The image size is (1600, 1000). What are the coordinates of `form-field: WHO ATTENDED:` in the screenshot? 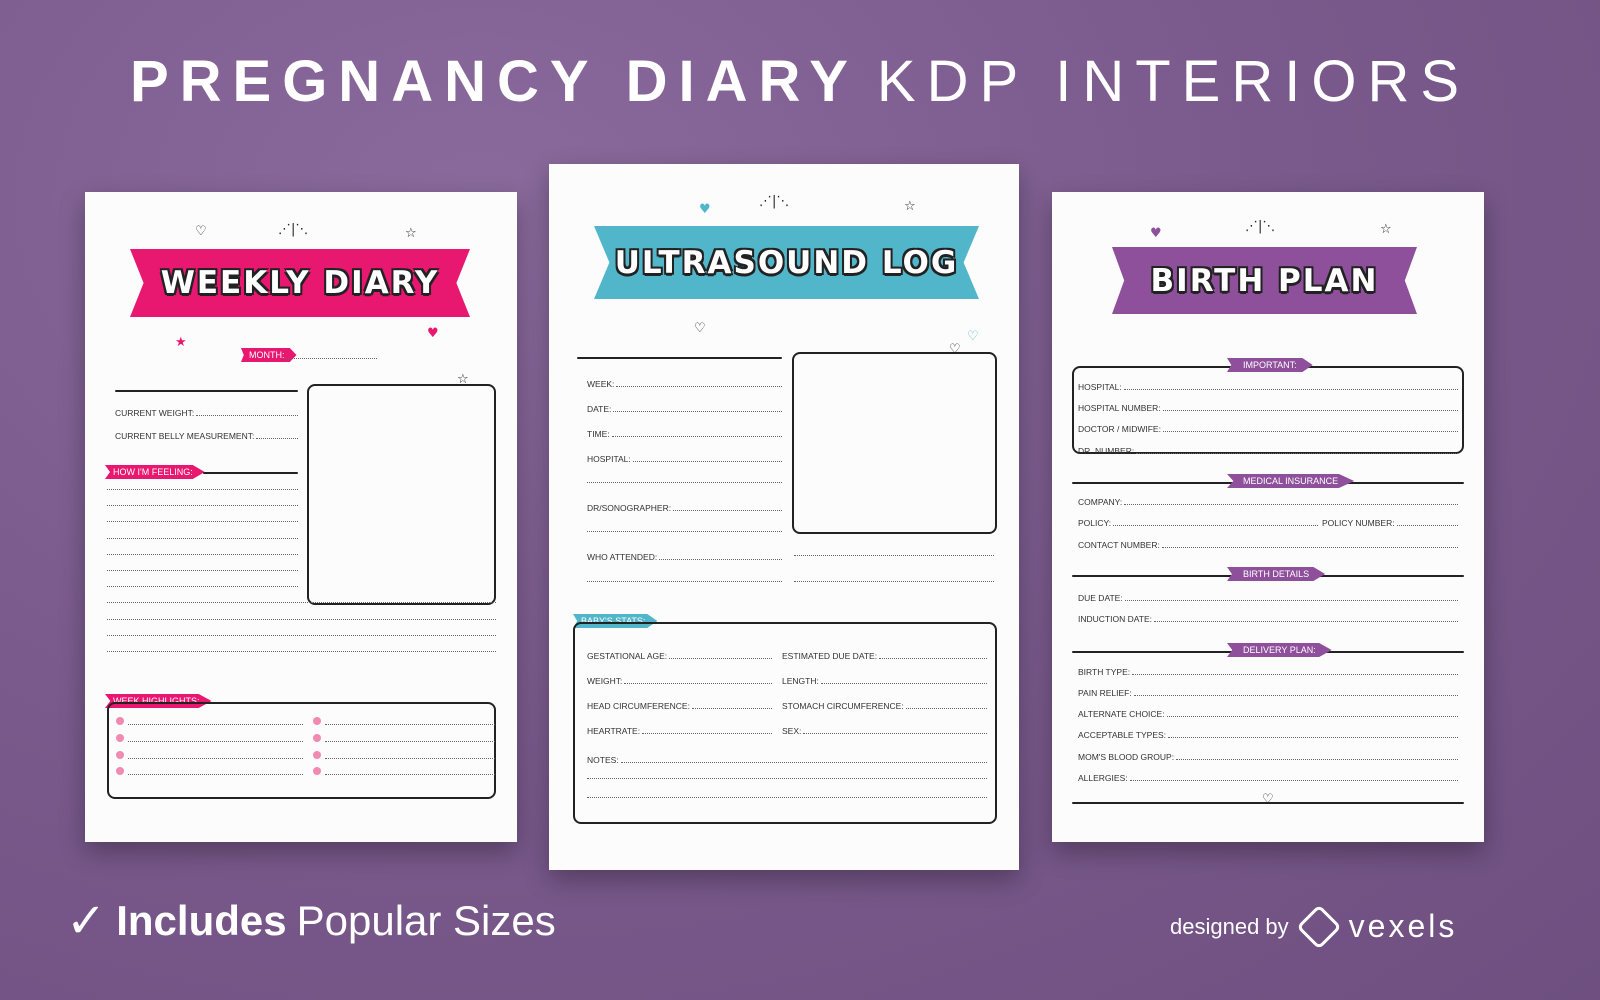 It's located at (684, 556).